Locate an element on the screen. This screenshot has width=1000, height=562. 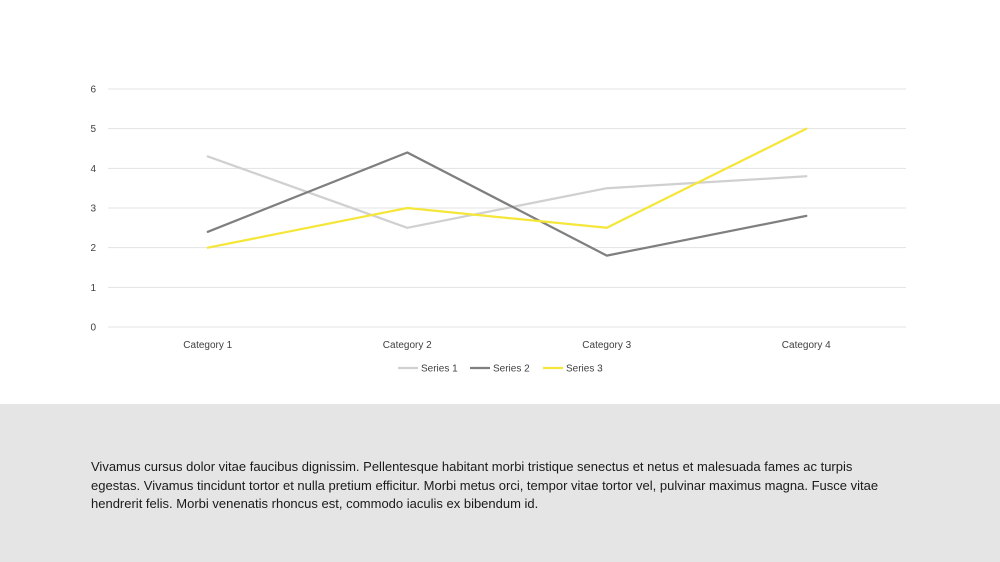
y-tick-label: 4 is located at coordinates (93, 169).